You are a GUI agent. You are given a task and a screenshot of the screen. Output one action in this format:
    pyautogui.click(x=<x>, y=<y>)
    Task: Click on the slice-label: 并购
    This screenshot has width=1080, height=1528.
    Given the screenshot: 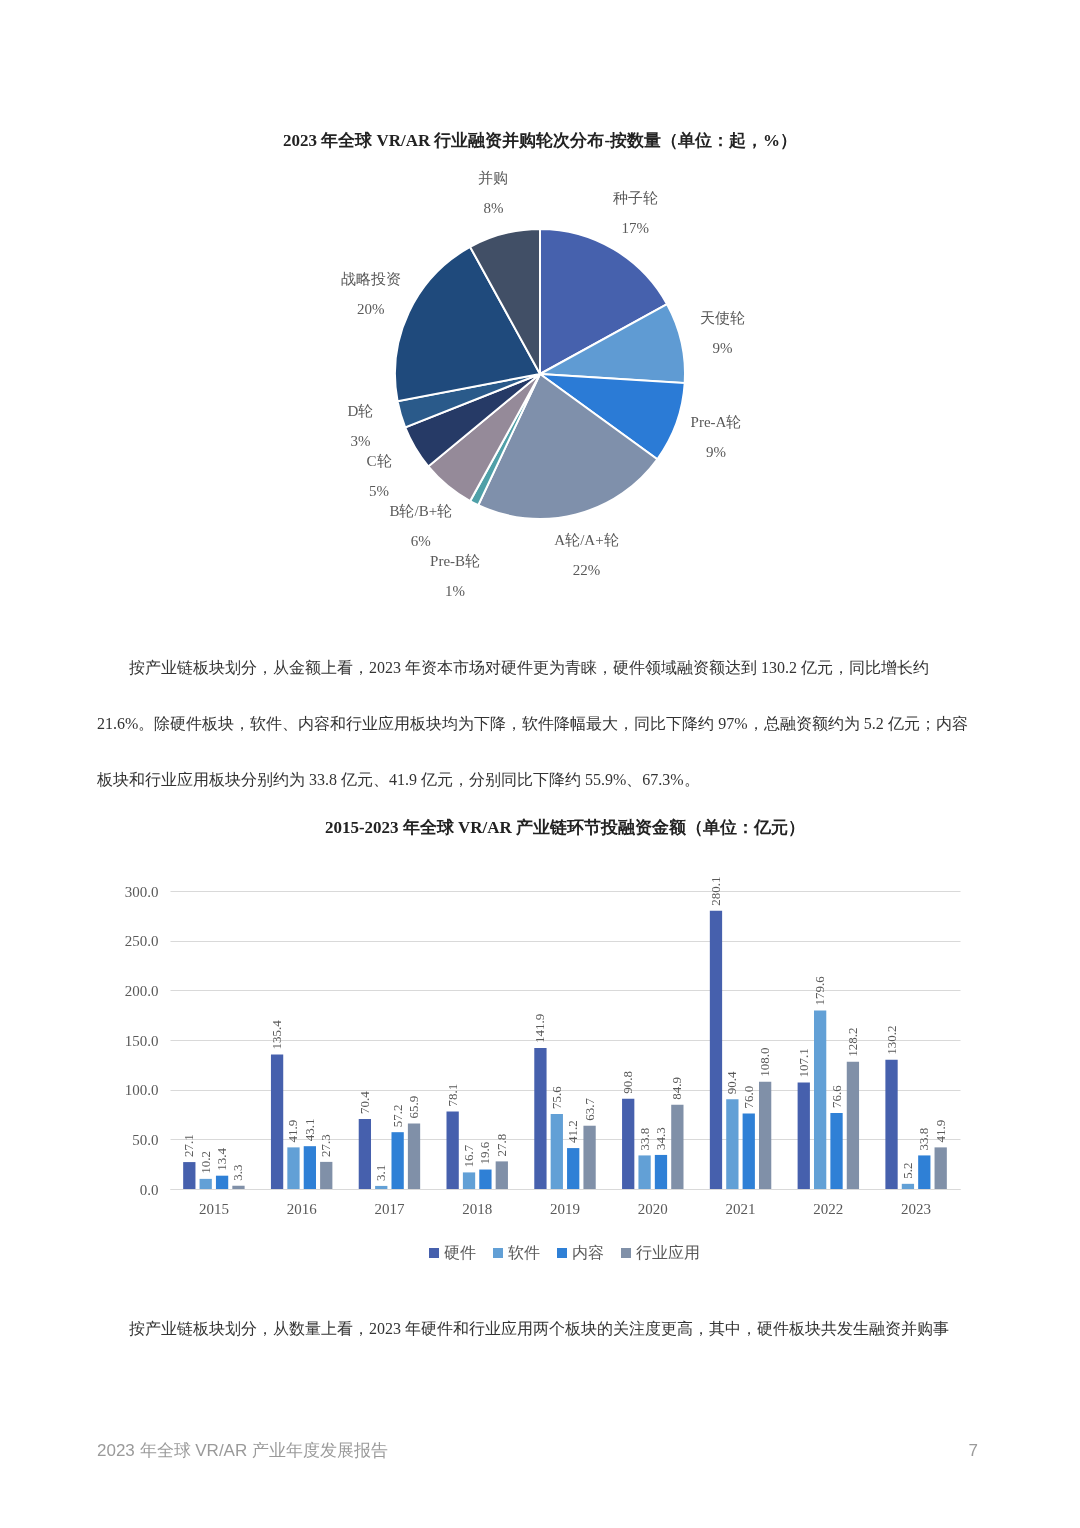 What is the action you would take?
    pyautogui.click(x=493, y=177)
    